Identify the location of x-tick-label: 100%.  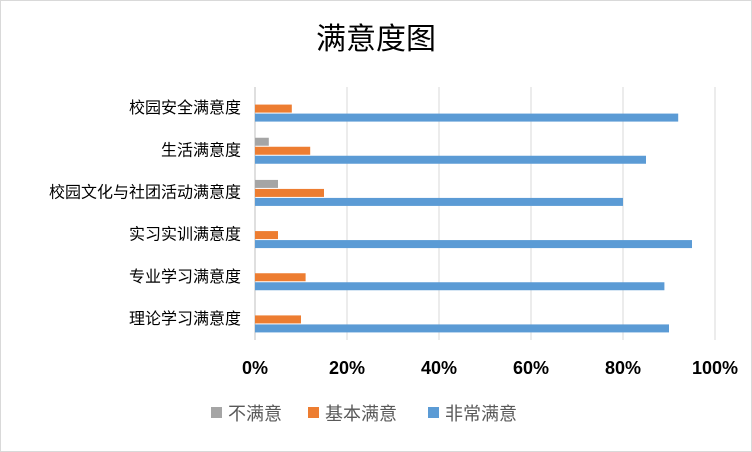
(715, 368).